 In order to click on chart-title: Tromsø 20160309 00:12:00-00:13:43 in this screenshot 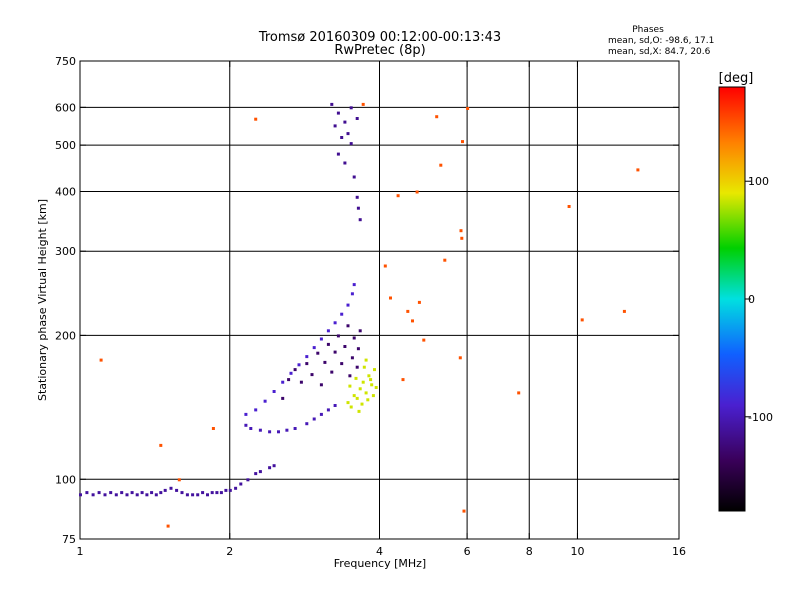, I will do `click(379, 37)`.